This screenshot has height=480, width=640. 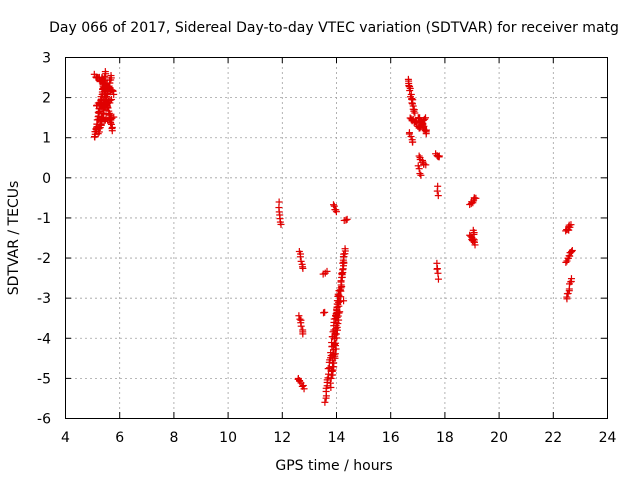 I want to click on y-tick-label: -6, so click(x=44, y=420).